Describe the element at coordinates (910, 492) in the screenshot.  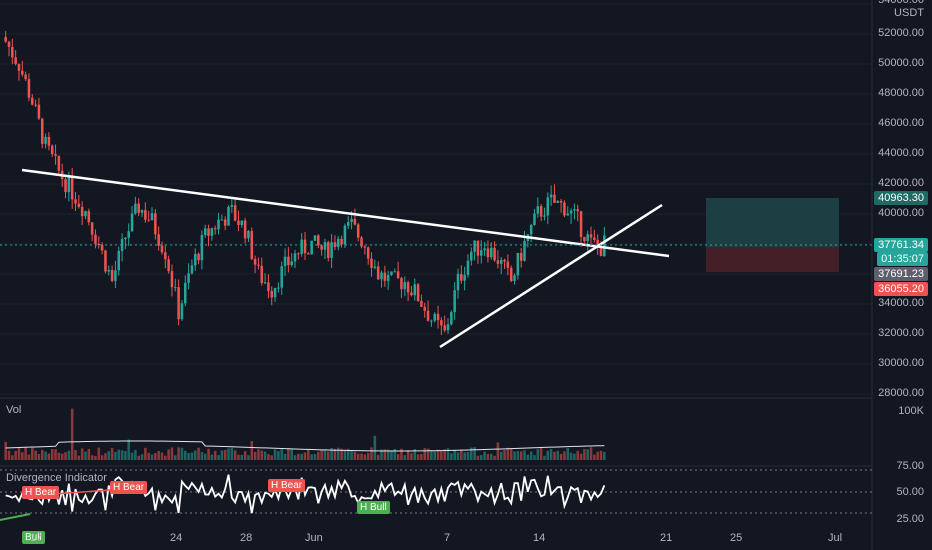
I see `rsi-axis-50: 50.00` at that location.